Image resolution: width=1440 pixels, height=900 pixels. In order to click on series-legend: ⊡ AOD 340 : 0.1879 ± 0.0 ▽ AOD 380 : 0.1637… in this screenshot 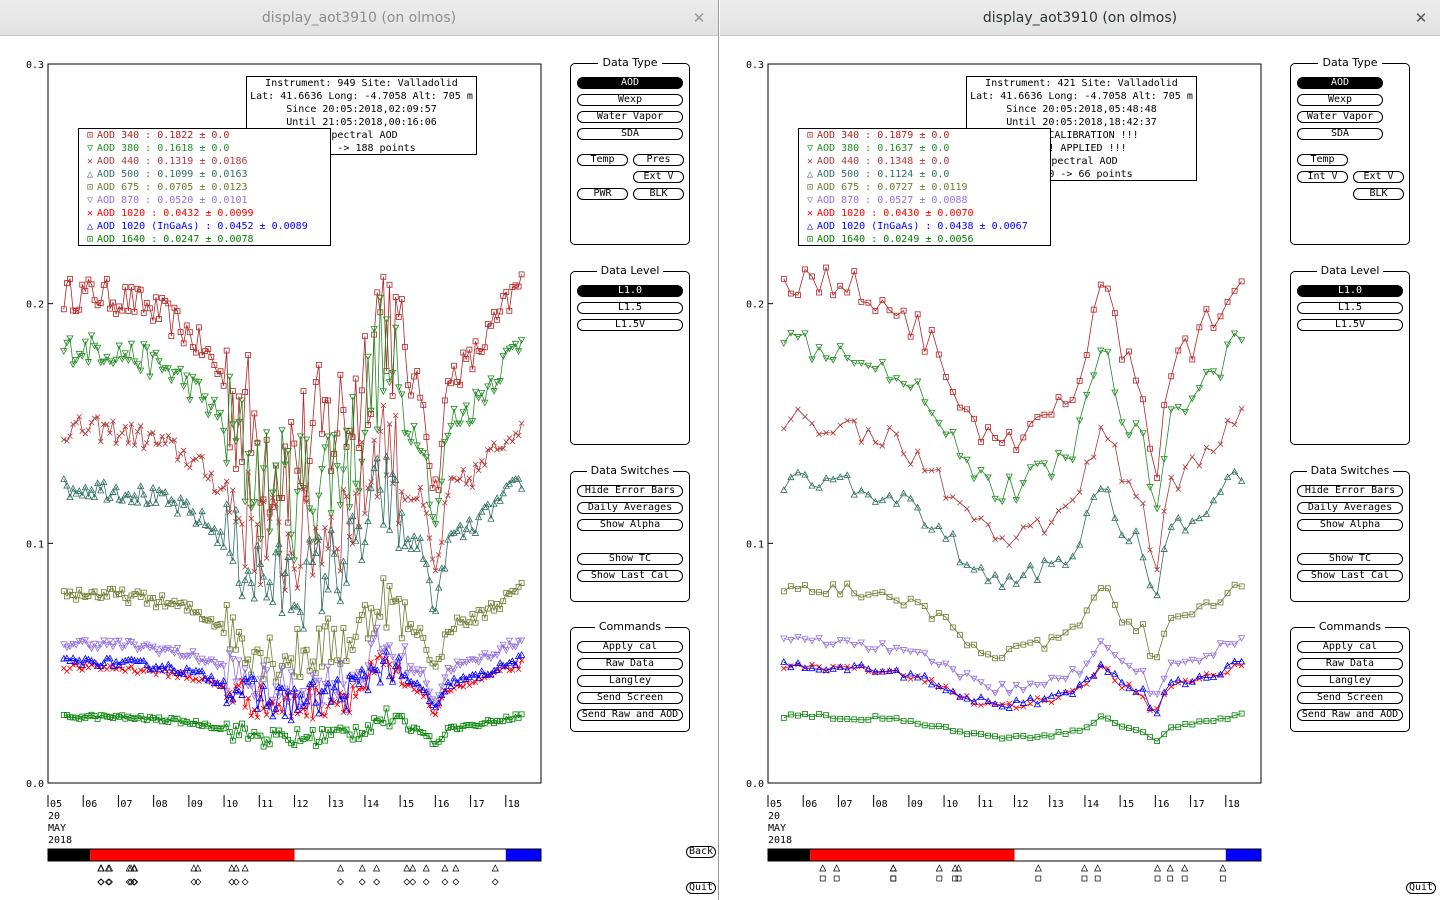, I will do `click(924, 187)`.